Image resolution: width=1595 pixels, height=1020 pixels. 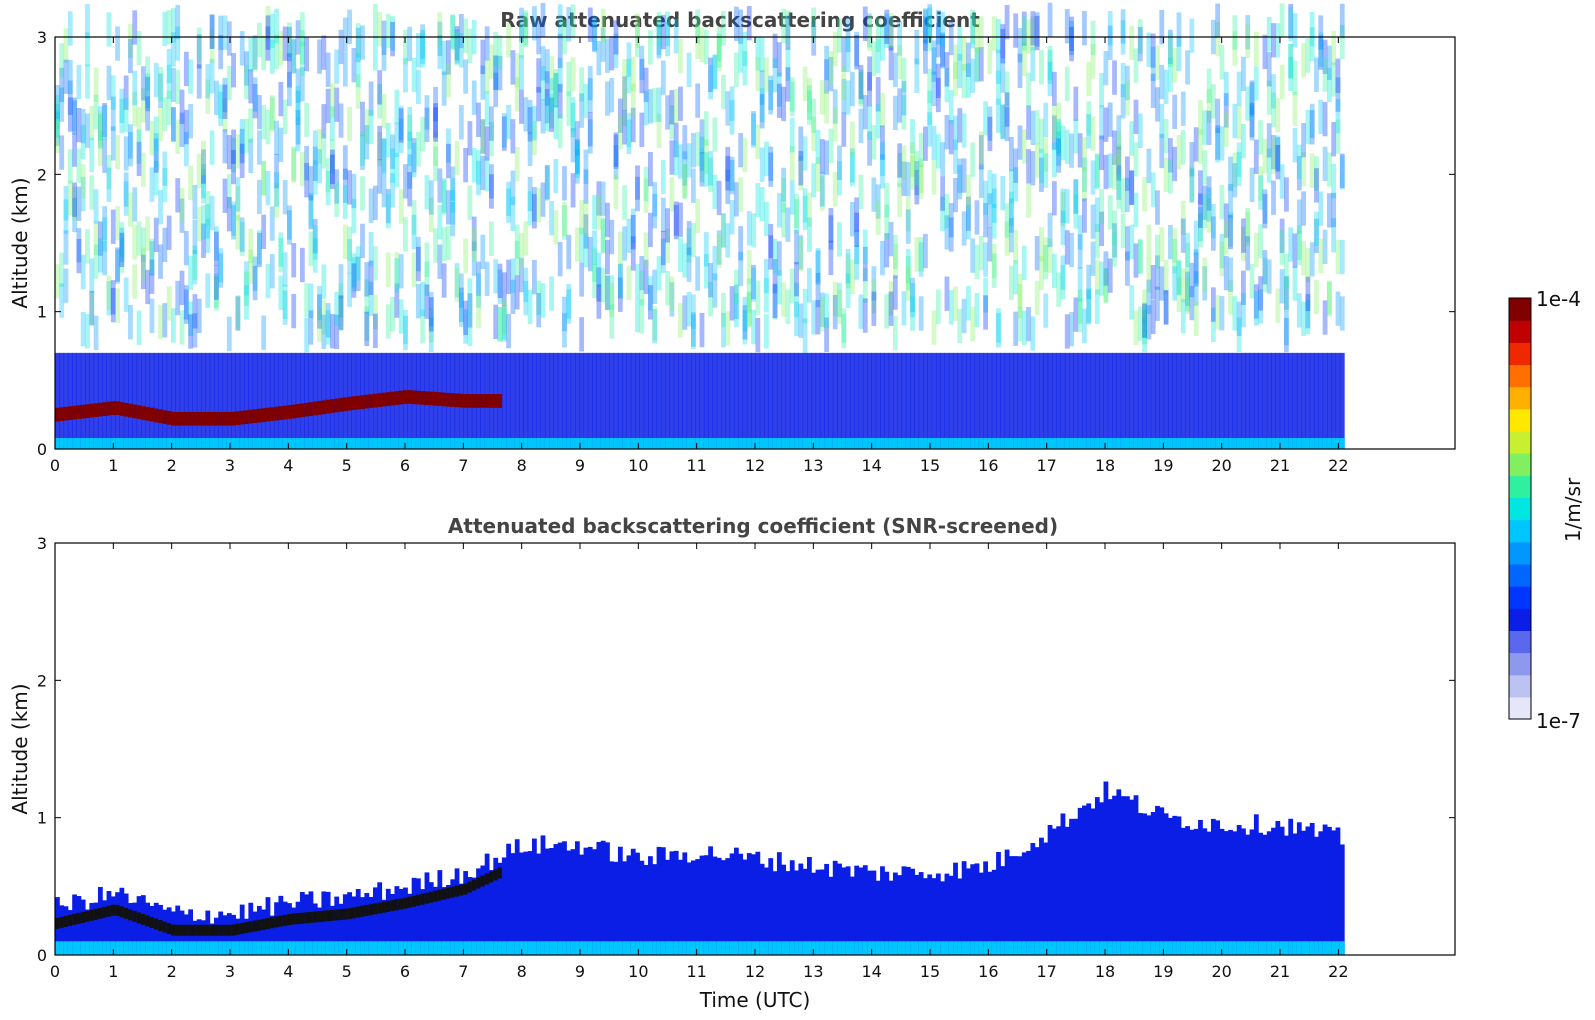 What do you see at coordinates (871, 465) in the screenshot?
I see `x-tick-label: 14` at bounding box center [871, 465].